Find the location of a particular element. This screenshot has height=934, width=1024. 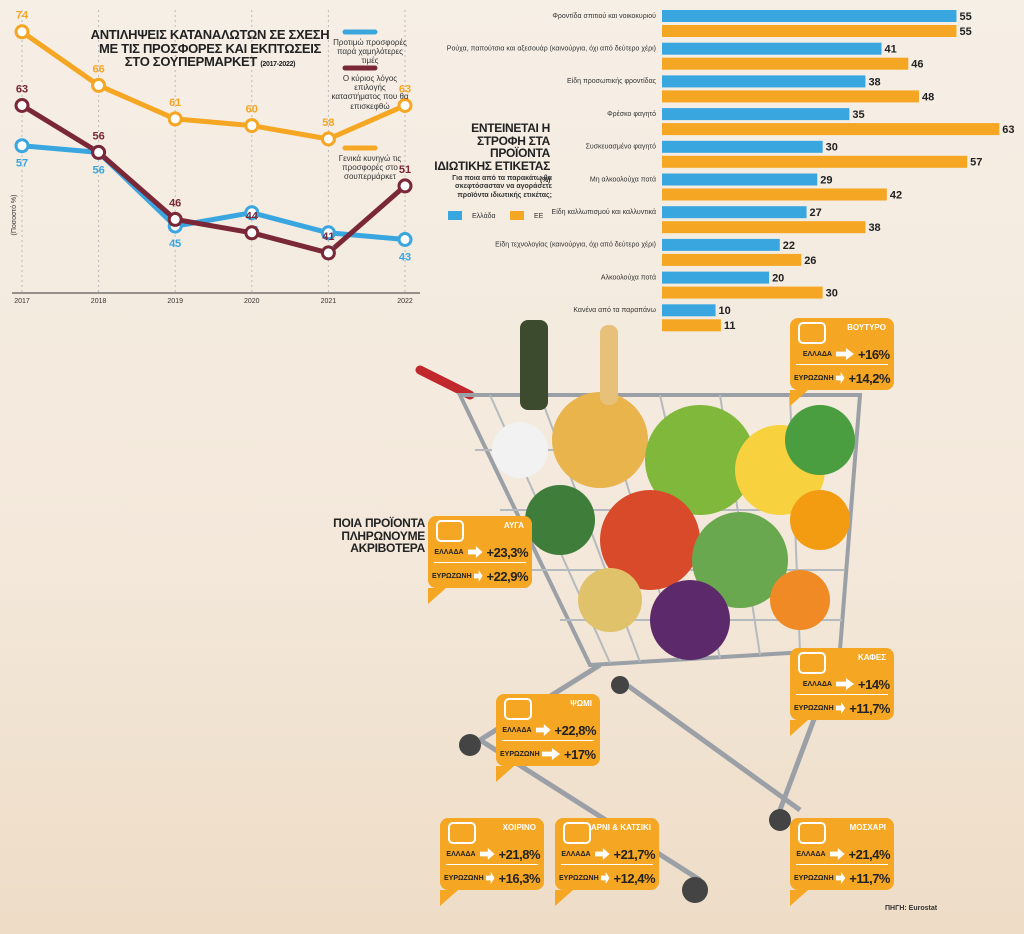

data-label: 56 is located at coordinates (98, 136).